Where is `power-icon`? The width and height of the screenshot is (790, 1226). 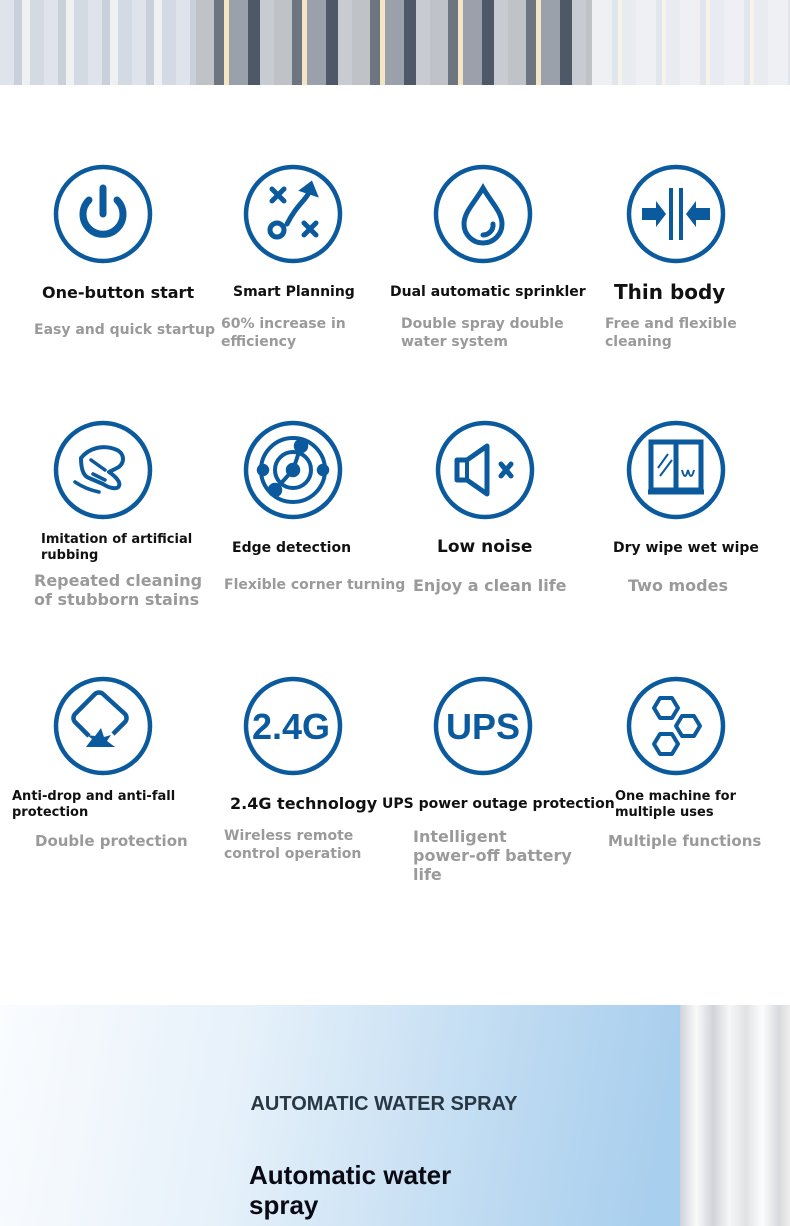 power-icon is located at coordinates (103, 214).